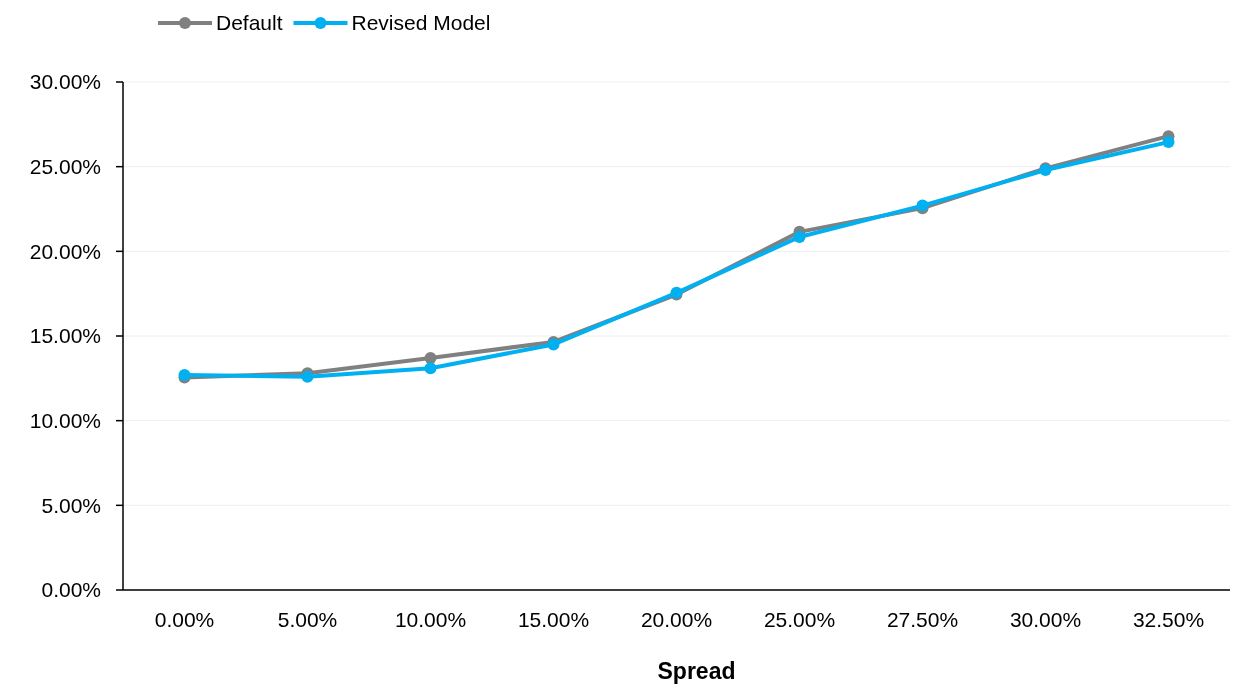 The height and width of the screenshot is (695, 1238). Describe the element at coordinates (676, 619) in the screenshot. I see `x-tick-label: 20.00%` at that location.